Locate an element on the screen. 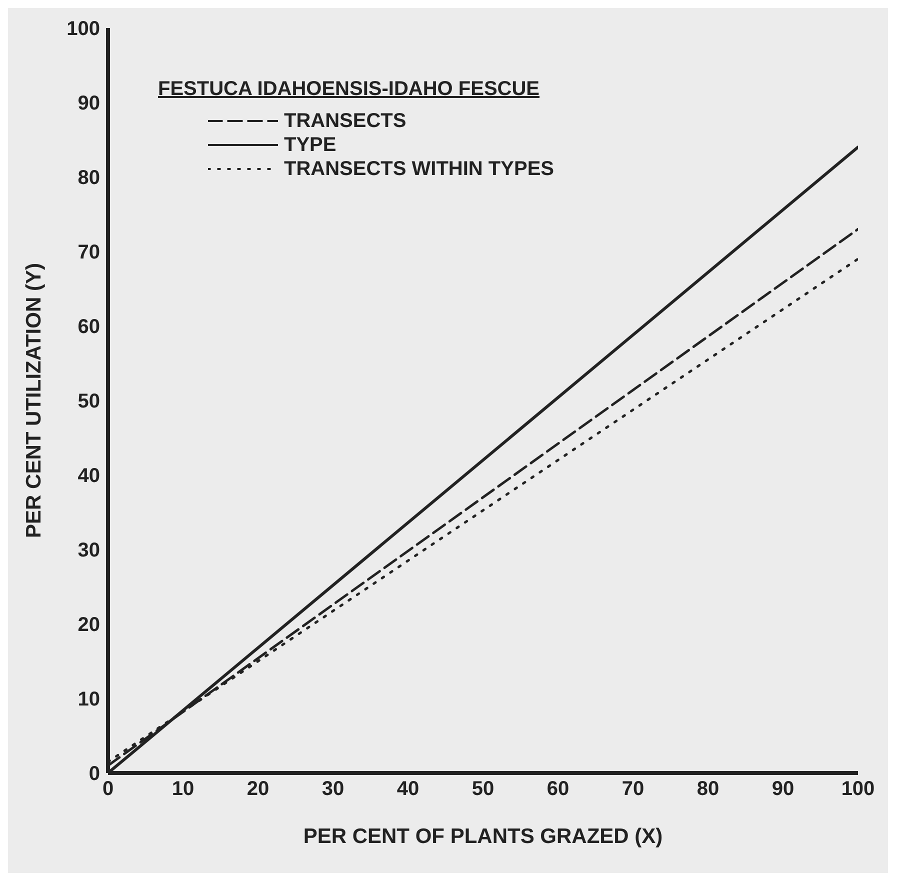 The height and width of the screenshot is (883, 899). y-tick-label: 50 is located at coordinates (89, 401).